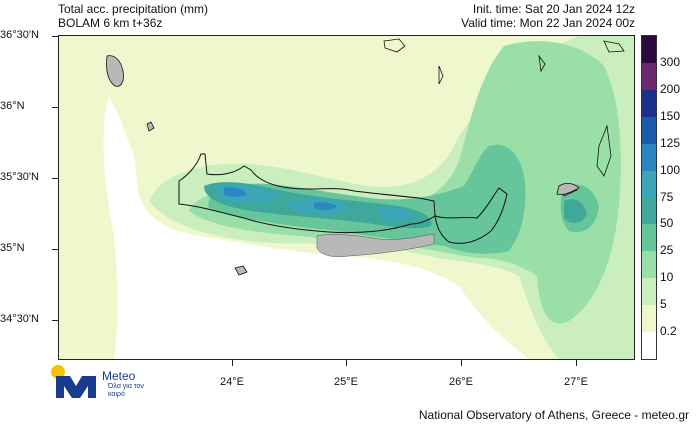  Describe the element at coordinates (576, 382) in the screenshot. I see `lon-label-27: 27°E` at that location.